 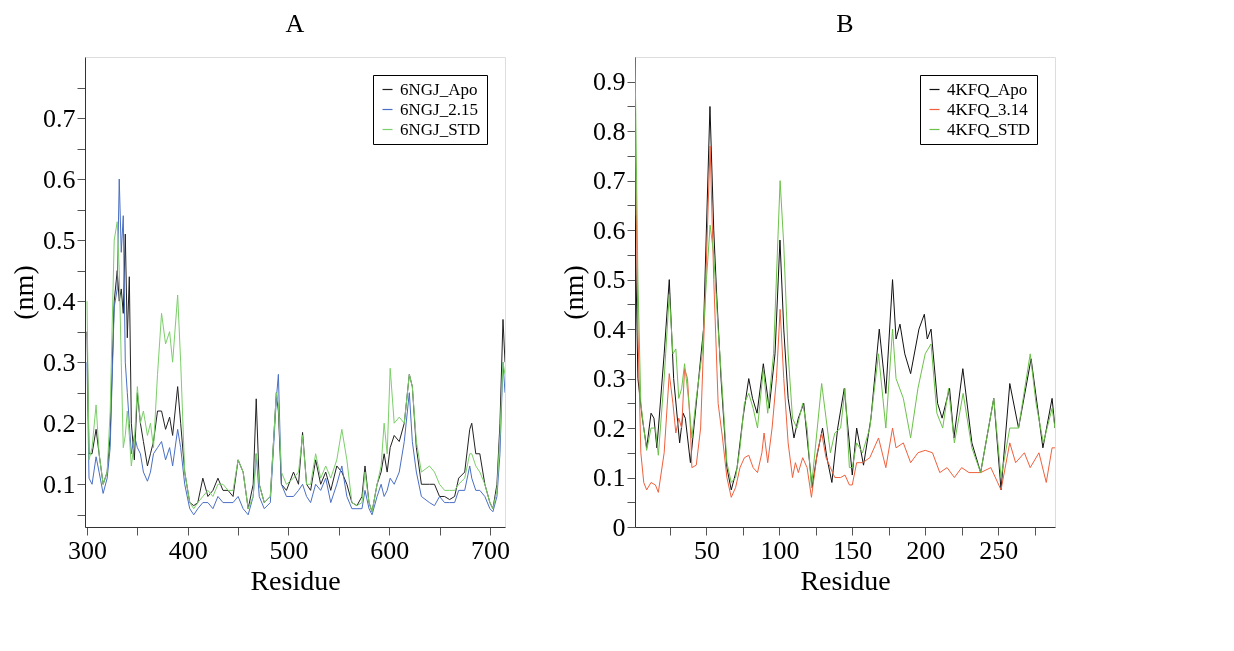 What do you see at coordinates (853, 550) in the screenshot?
I see `x-tick-label: 150` at bounding box center [853, 550].